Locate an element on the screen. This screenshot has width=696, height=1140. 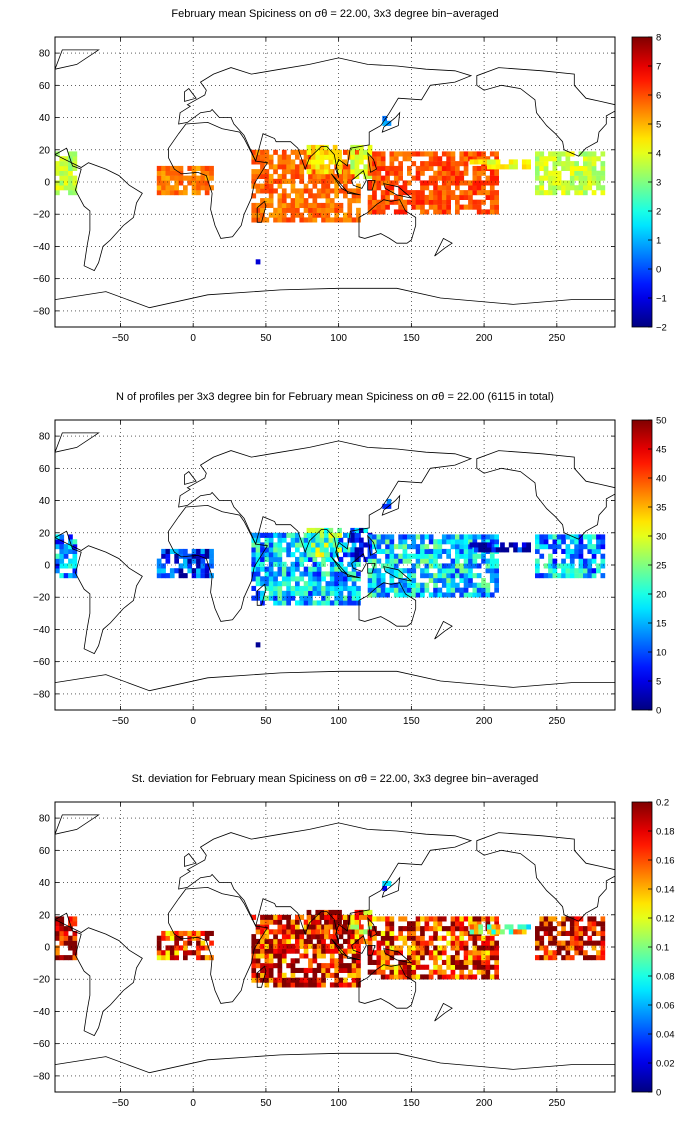
colorbar: 0.20.180.160.140.120.10.080.060.040.020 is located at coordinates (653, 948).